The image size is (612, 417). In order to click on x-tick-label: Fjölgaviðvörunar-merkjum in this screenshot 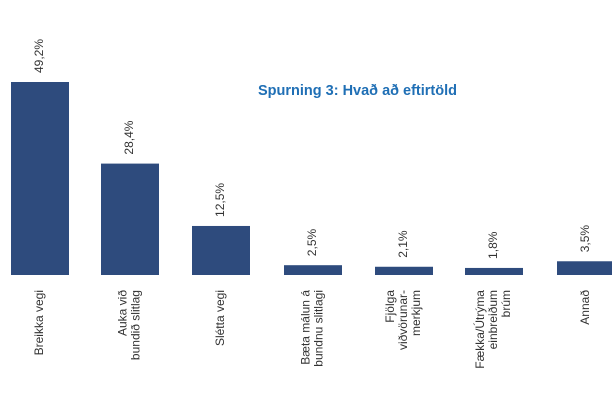, I will do `click(403, 320)`.